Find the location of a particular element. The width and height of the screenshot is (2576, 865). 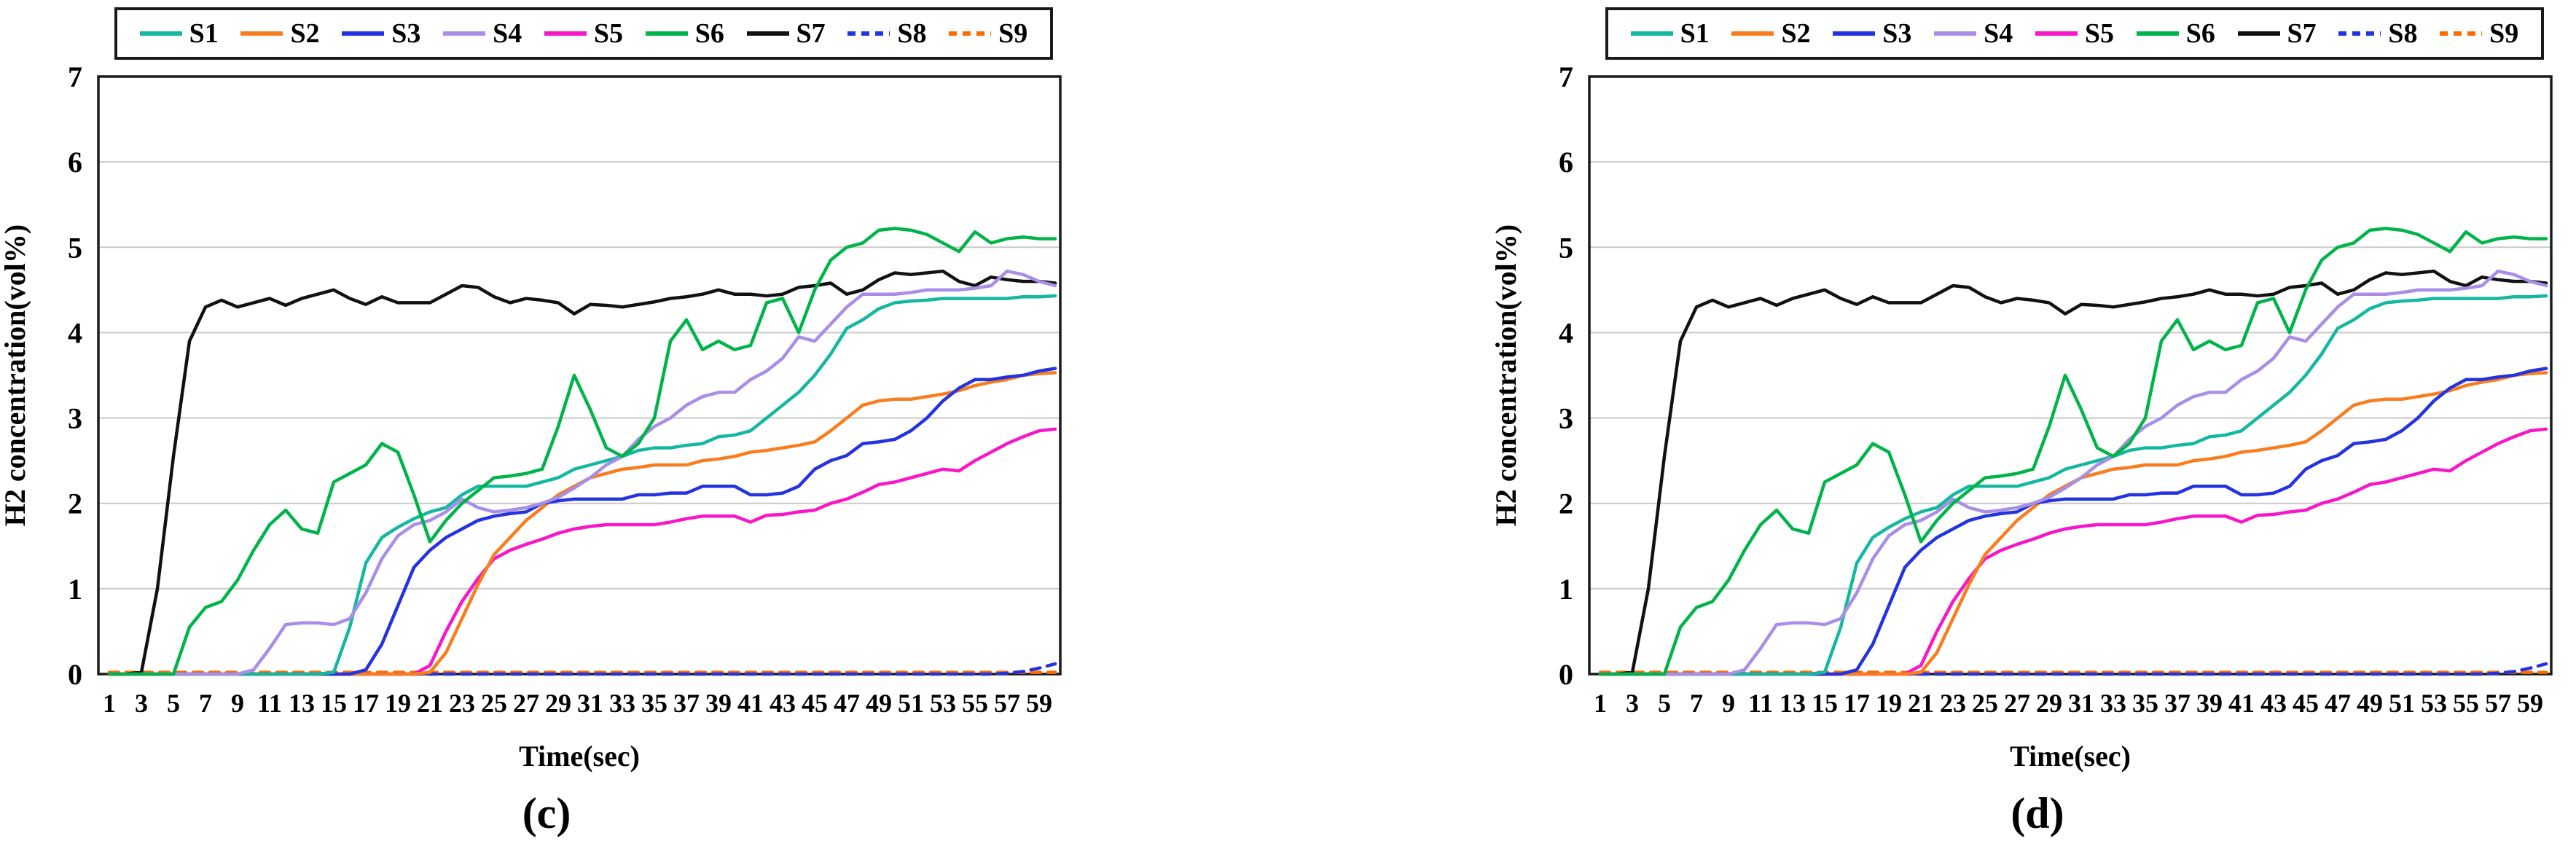

x-tick-label-59: 59 is located at coordinates (1039, 703).